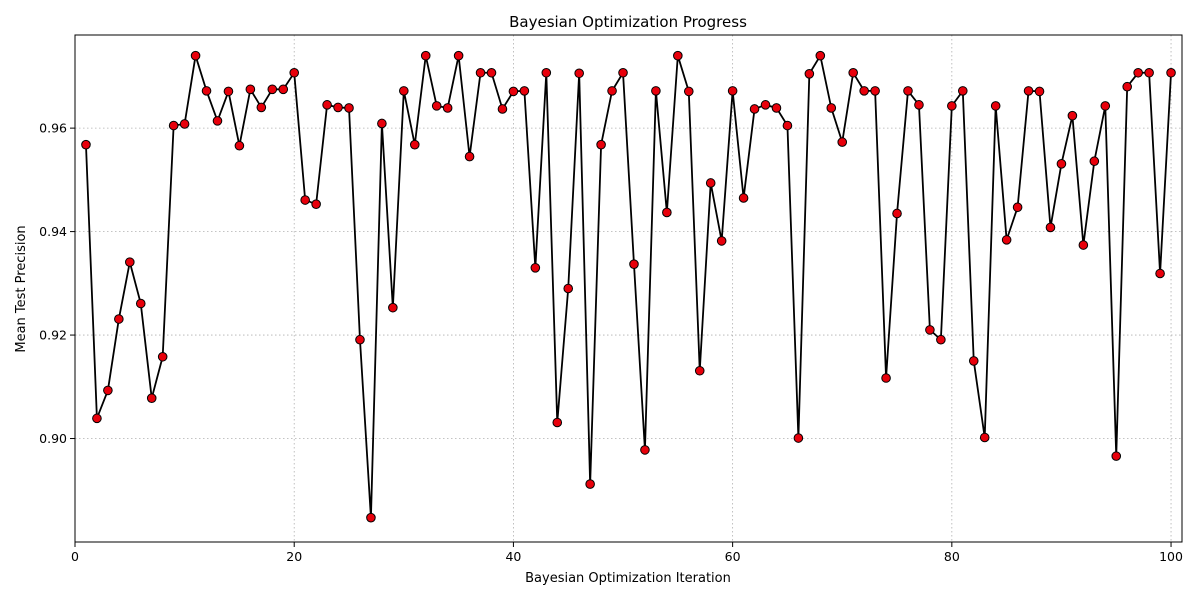 The width and height of the screenshot is (1200, 605). Describe the element at coordinates (21, 288) in the screenshot. I see `y-axis-label: Mean Test Precision` at that location.